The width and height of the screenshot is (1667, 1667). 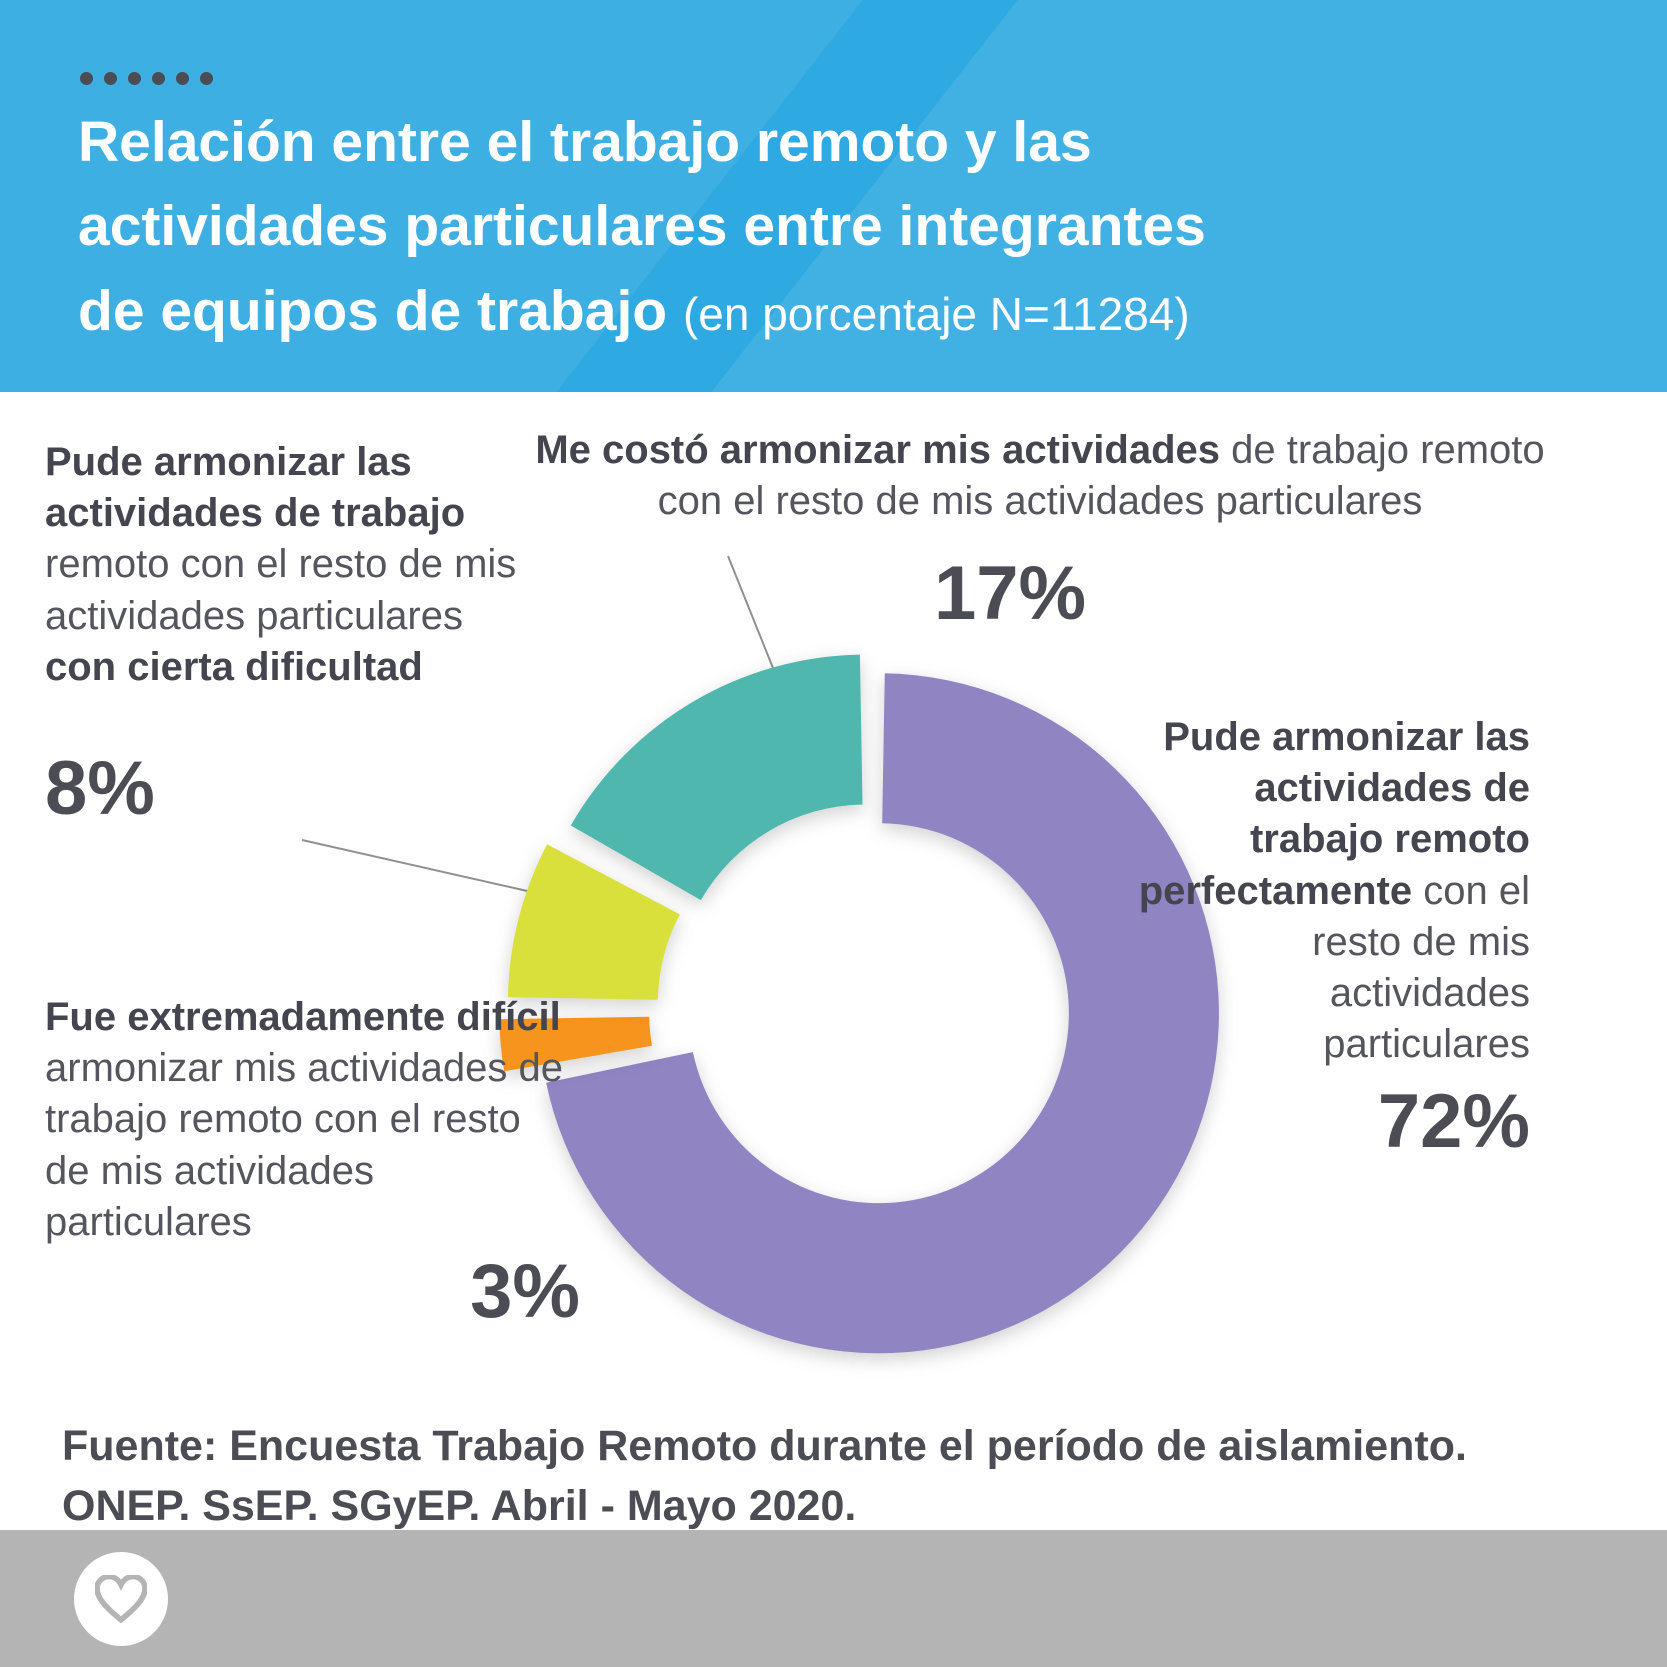 What do you see at coordinates (525, 1291) in the screenshot?
I see `percent-value-3: 3%` at bounding box center [525, 1291].